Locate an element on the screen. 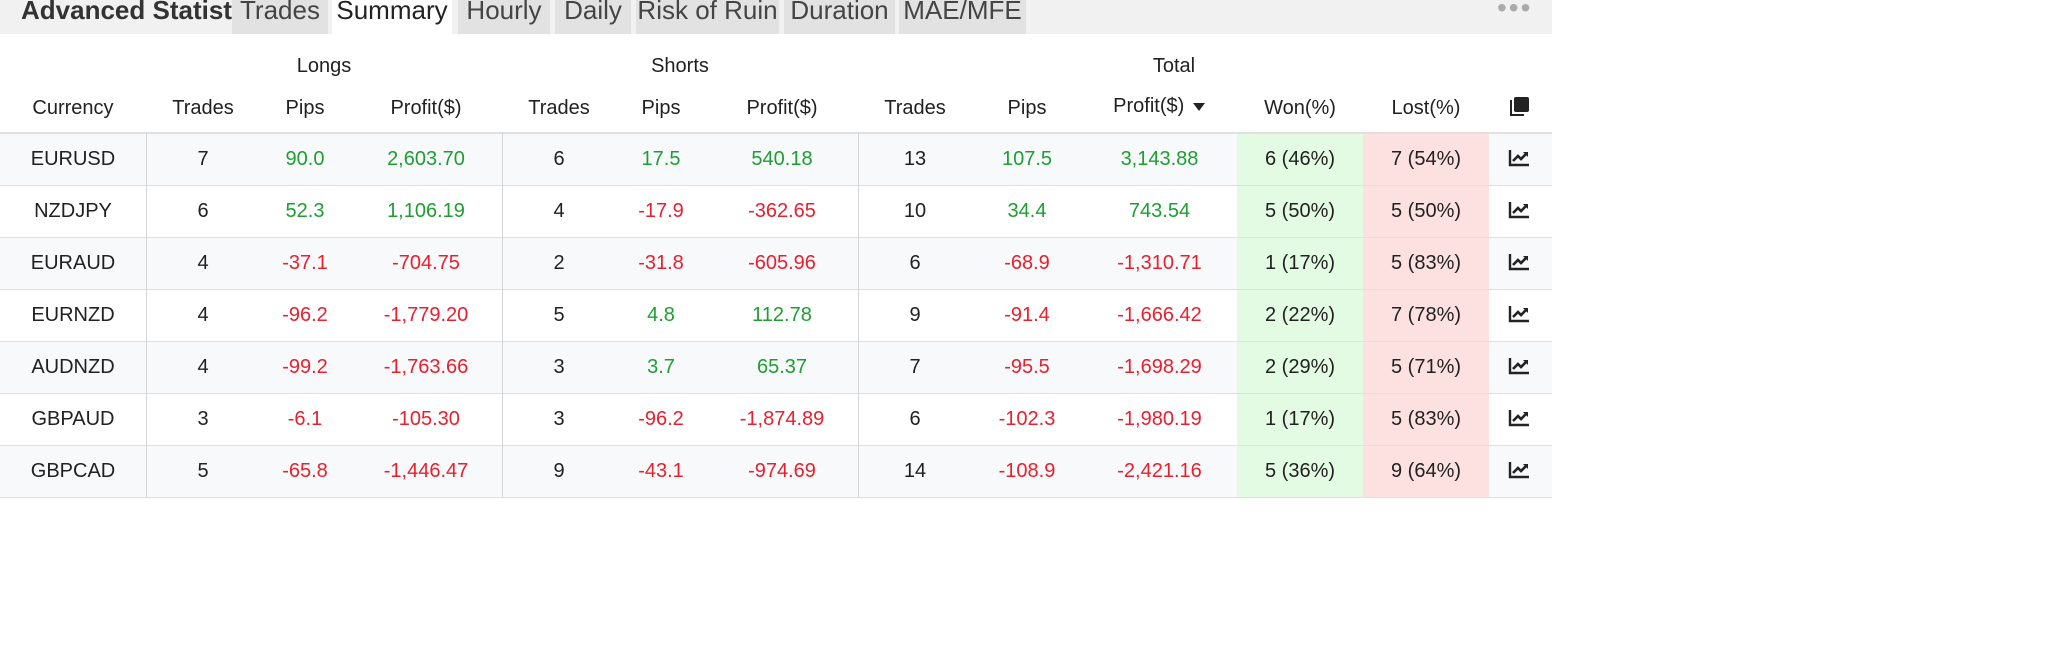 This screenshot has width=2052, height=662. cell-t-profit: 3,143.88 is located at coordinates (1159, 159).